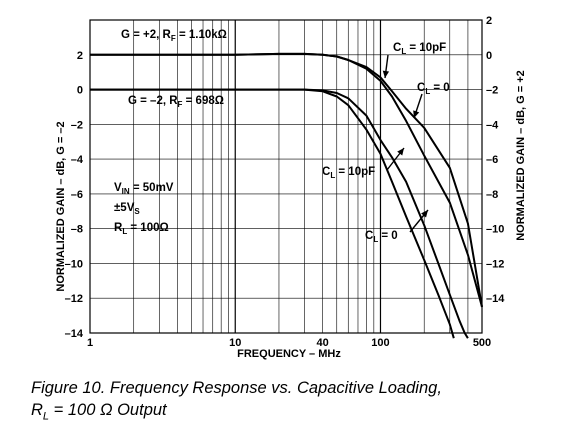 The image size is (571, 435). Describe the element at coordinates (489, 21) in the screenshot. I see `y-right-tick-label: 2` at that location.